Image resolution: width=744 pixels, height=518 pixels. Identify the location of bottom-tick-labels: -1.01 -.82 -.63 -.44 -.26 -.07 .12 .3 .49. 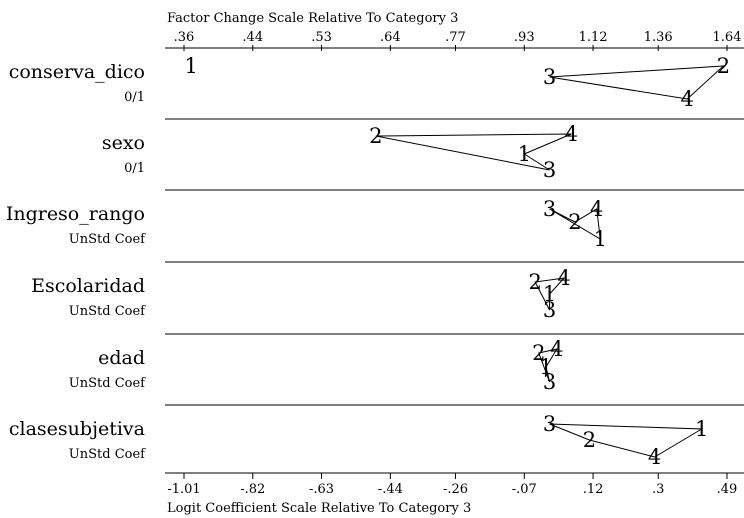
(452, 485).